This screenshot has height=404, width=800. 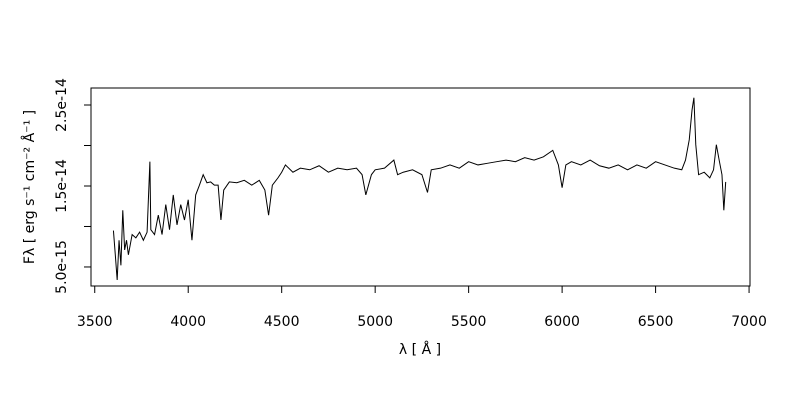 What do you see at coordinates (375, 322) in the screenshot?
I see `x-tick-label: 5000` at bounding box center [375, 322].